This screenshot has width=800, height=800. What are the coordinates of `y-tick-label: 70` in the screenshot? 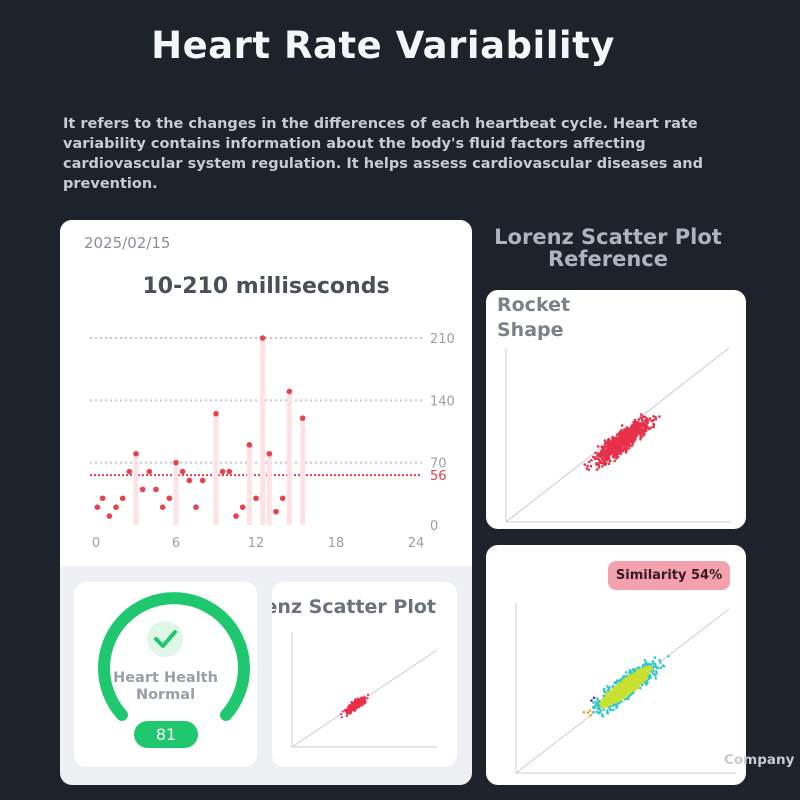 It's located at (438, 464).